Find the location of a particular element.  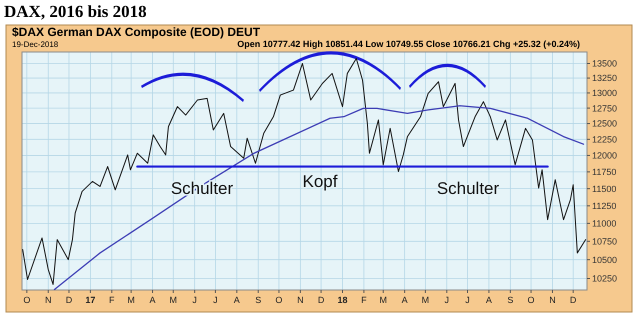

y-tick-label: 12750 is located at coordinates (605, 108).